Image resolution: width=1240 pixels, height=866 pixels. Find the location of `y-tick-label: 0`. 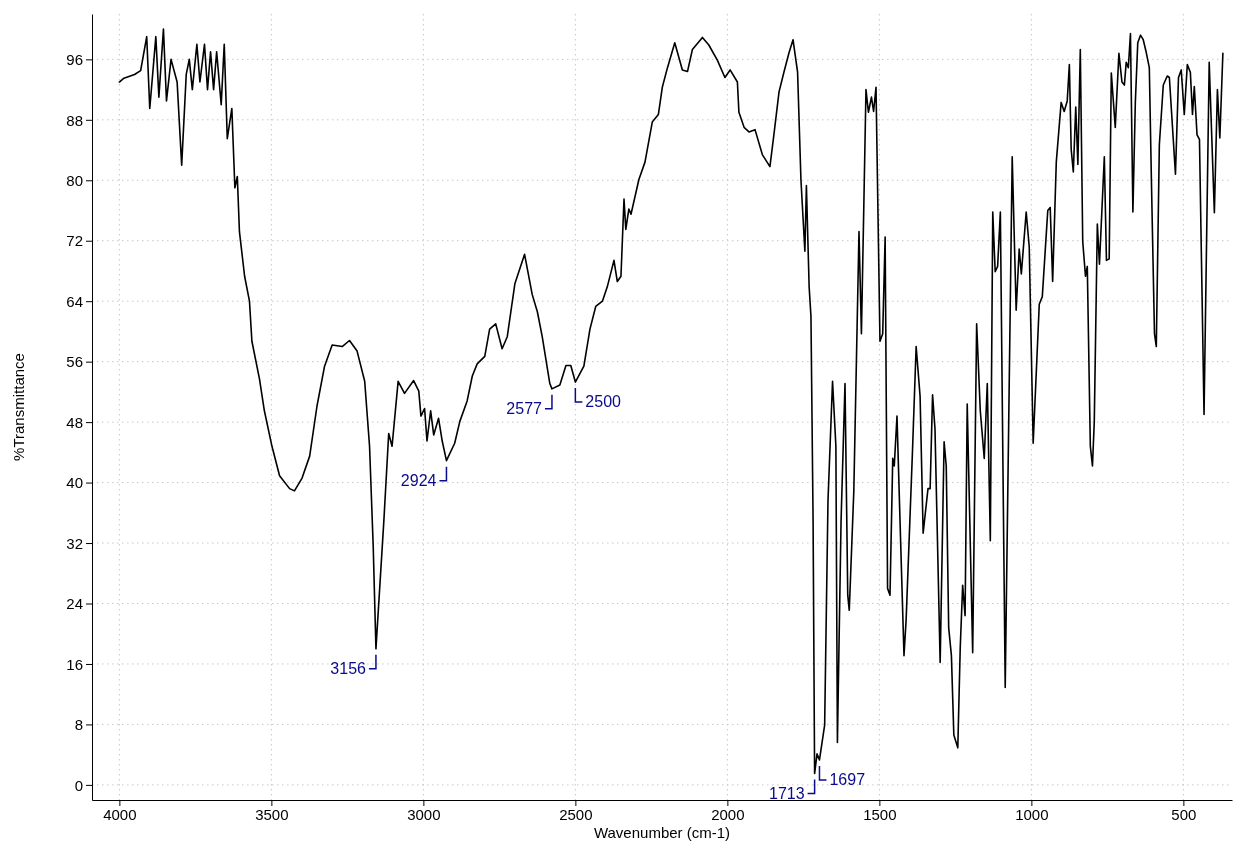

y-tick-label: 0 is located at coordinates (78, 785).